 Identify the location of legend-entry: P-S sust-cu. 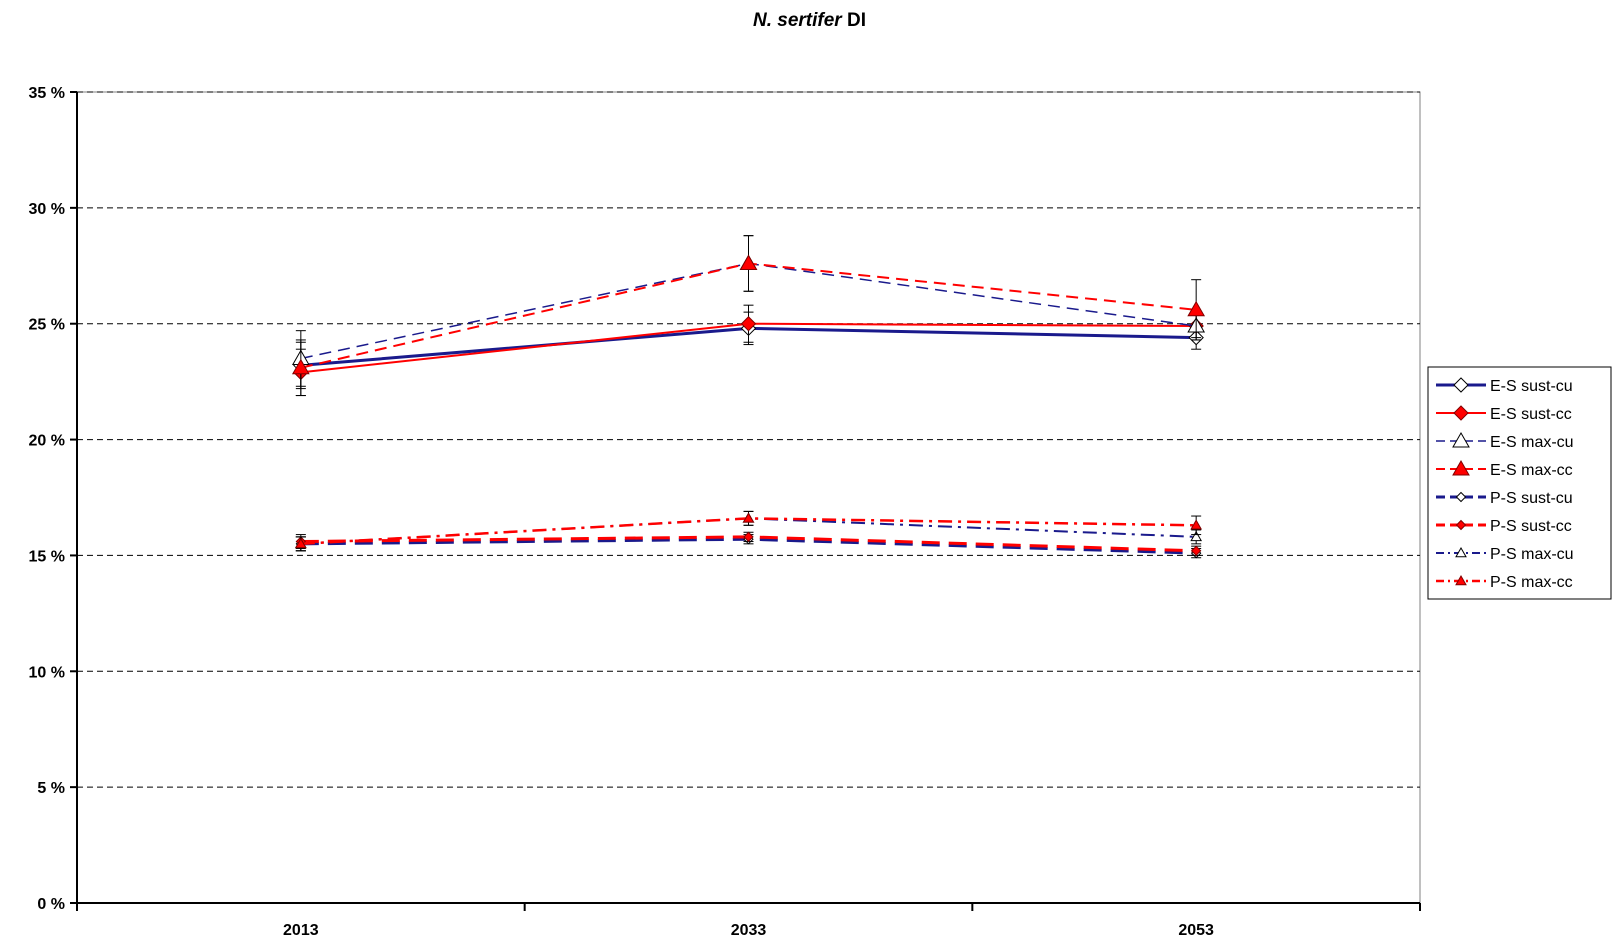
(1504, 498).